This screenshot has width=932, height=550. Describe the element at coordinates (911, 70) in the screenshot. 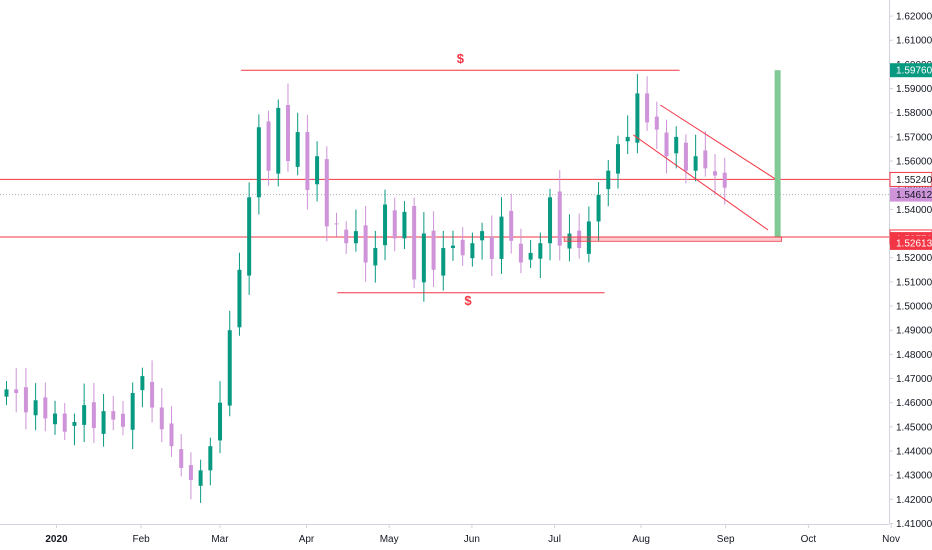

I see `price-badge: 1.59760` at that location.